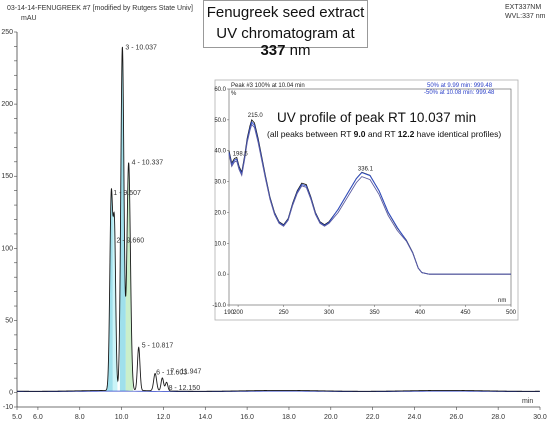 This screenshot has height=429, width=550. Describe the element at coordinates (278, 391) in the screenshot. I see `baseline-trace` at that location.